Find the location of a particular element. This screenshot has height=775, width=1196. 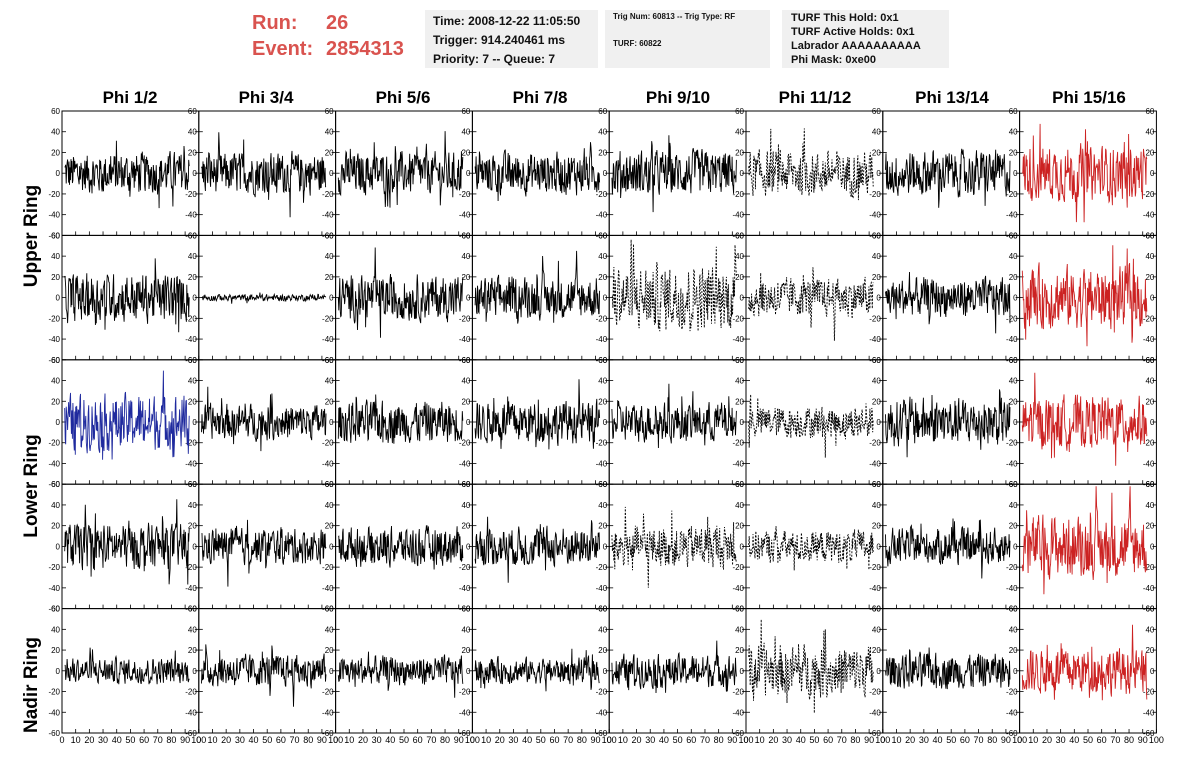

x-tick-label: 40 is located at coordinates (801, 740).